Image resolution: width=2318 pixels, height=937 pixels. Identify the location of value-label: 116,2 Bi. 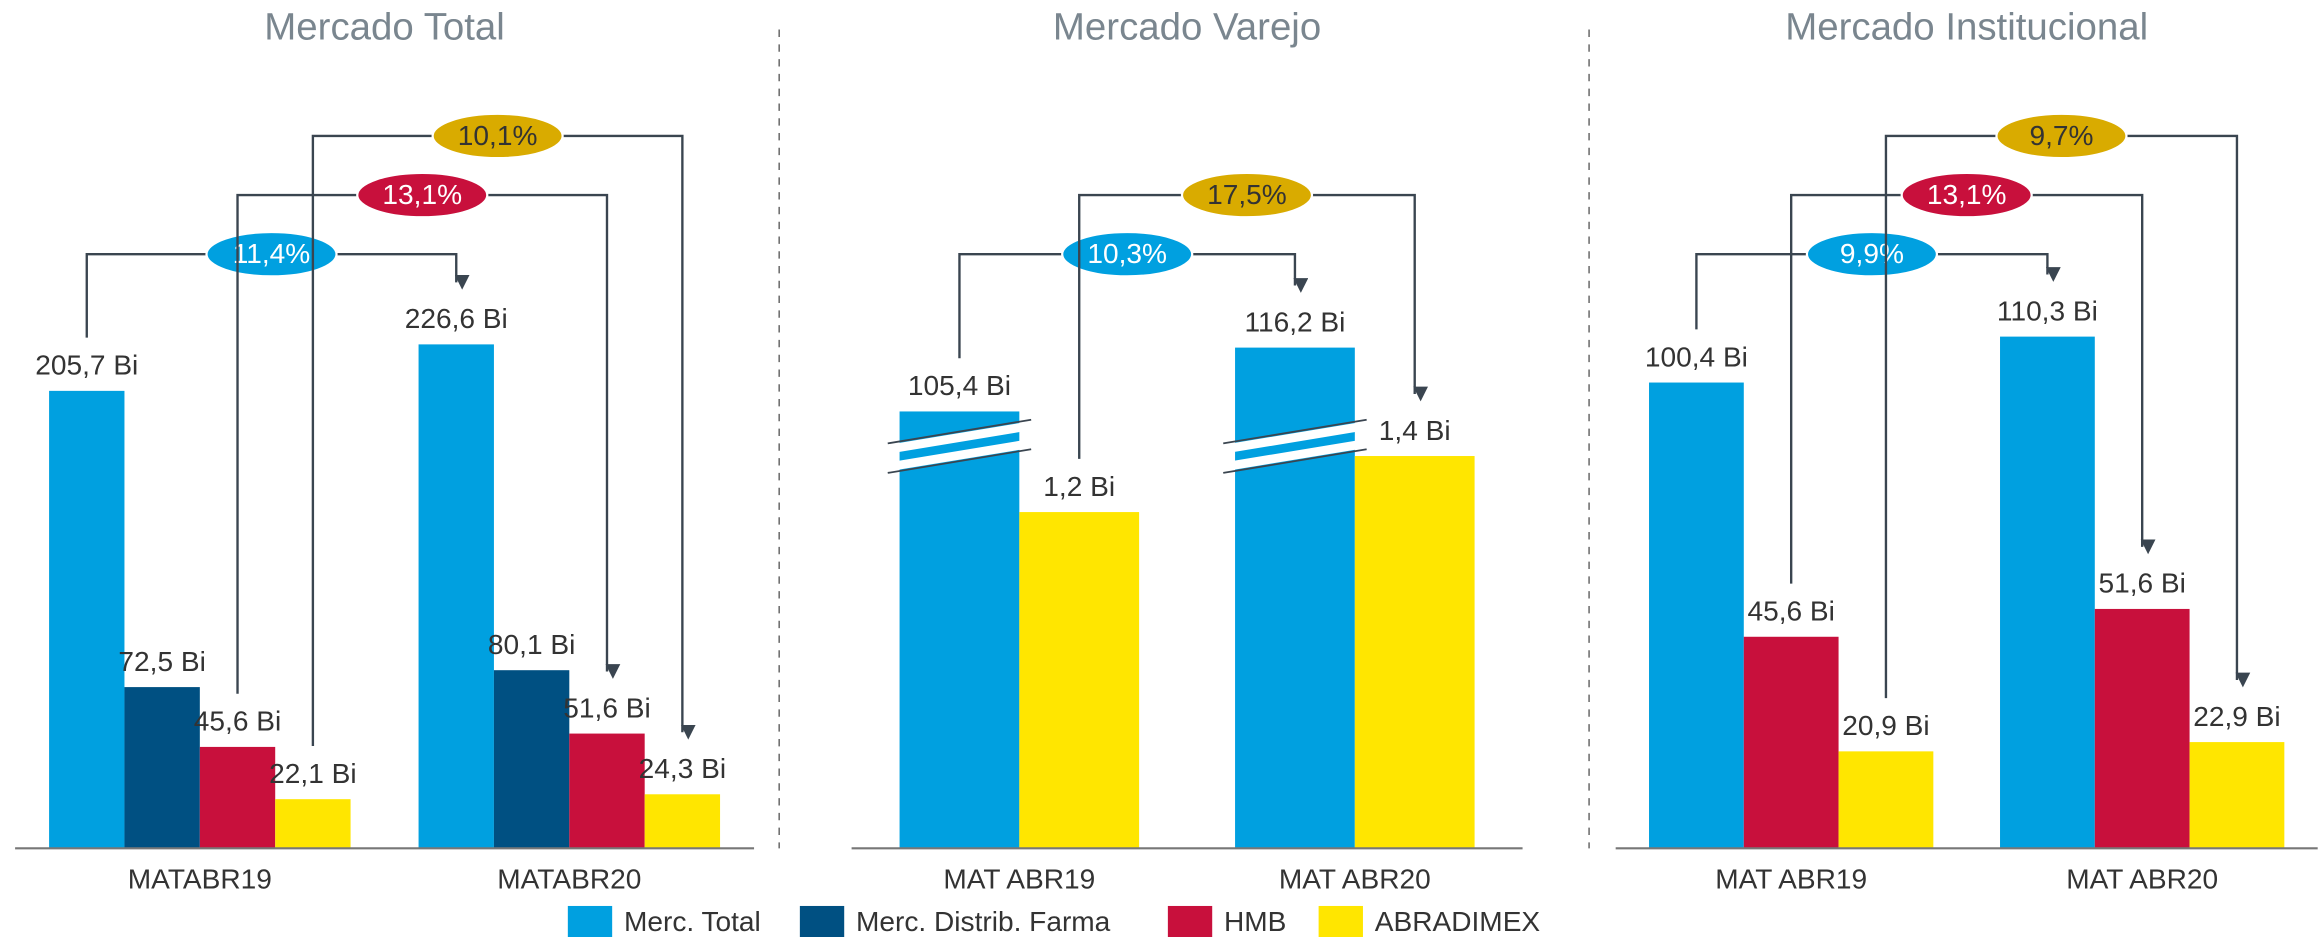
(1294, 321).